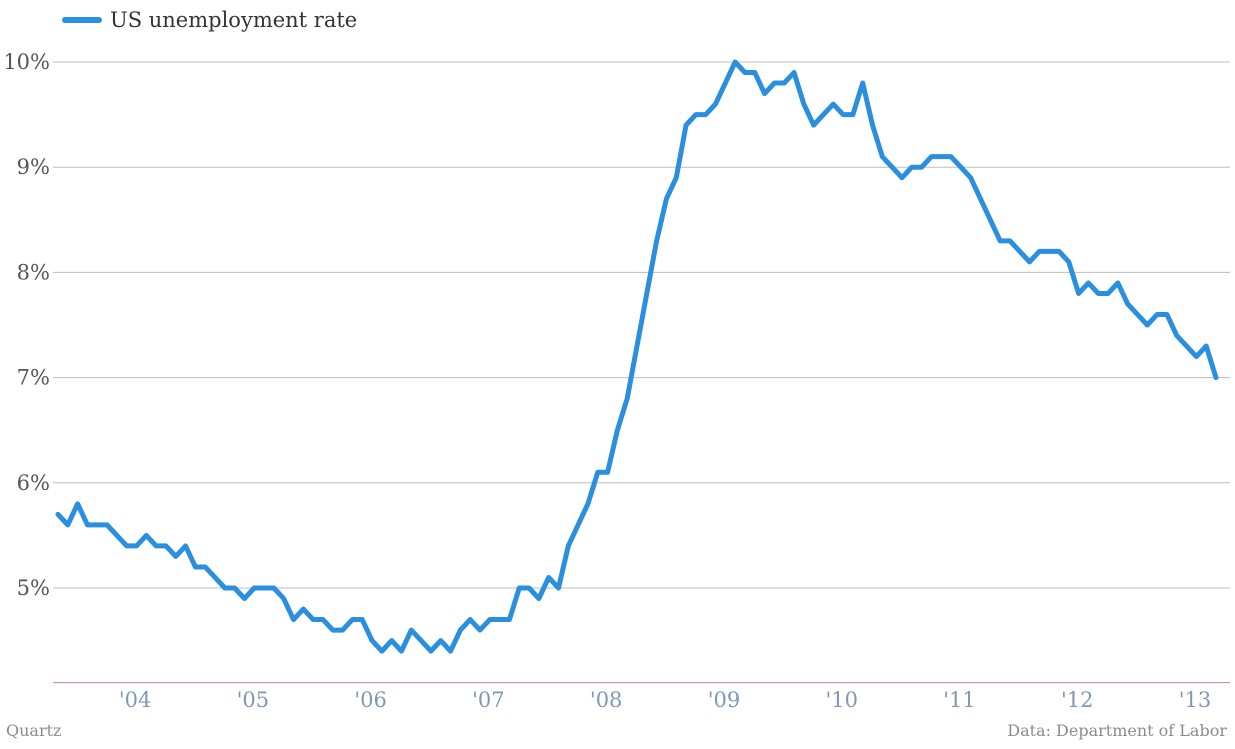 This screenshot has width=1235, height=749. Describe the element at coordinates (959, 700) in the screenshot. I see `x-tick-label: '11` at that location.